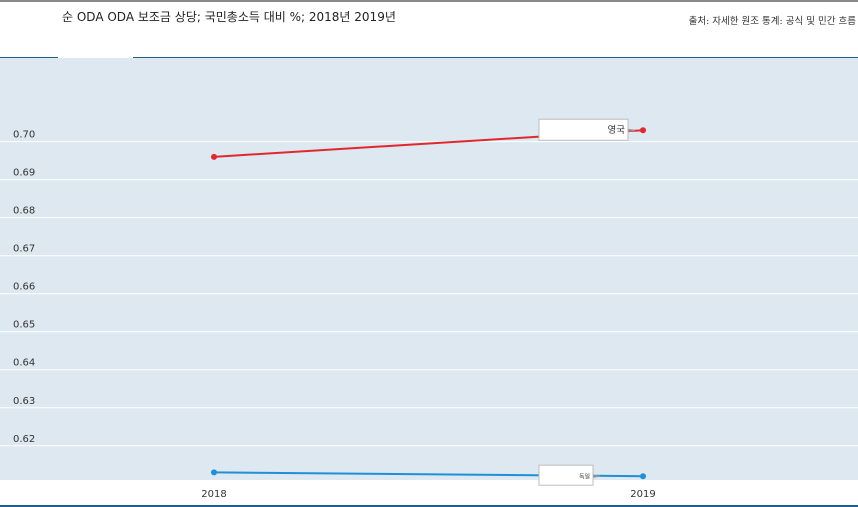 The width and height of the screenshot is (858, 507). Describe the element at coordinates (429, 1) in the screenshot. I see `top-rule` at that location.